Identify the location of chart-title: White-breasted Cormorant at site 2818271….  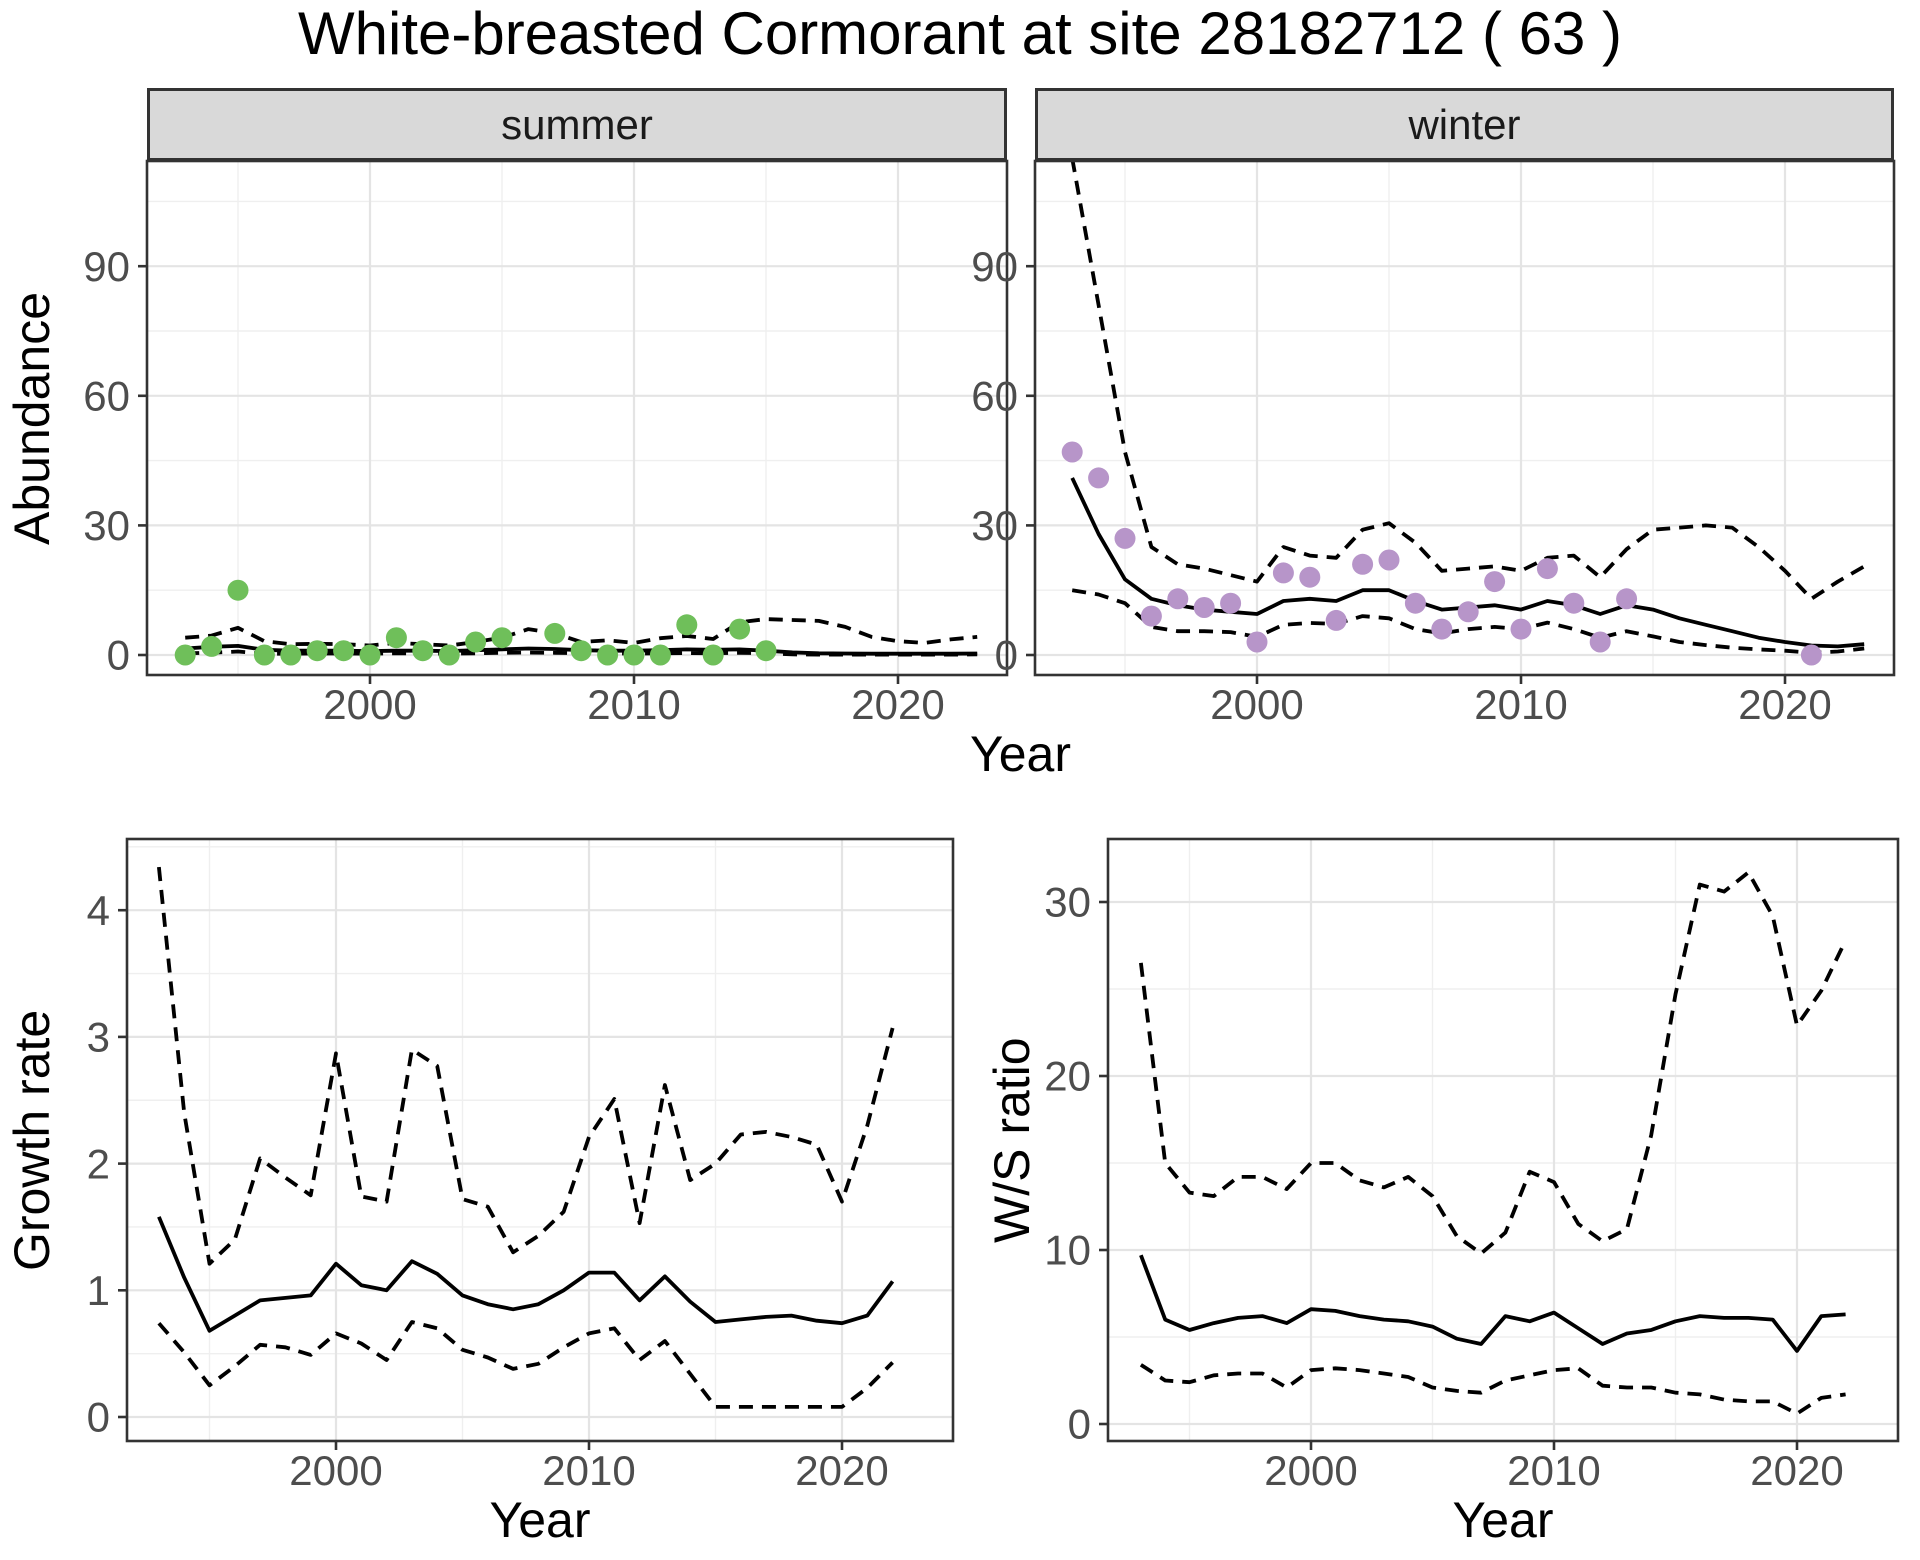
(959, 33).